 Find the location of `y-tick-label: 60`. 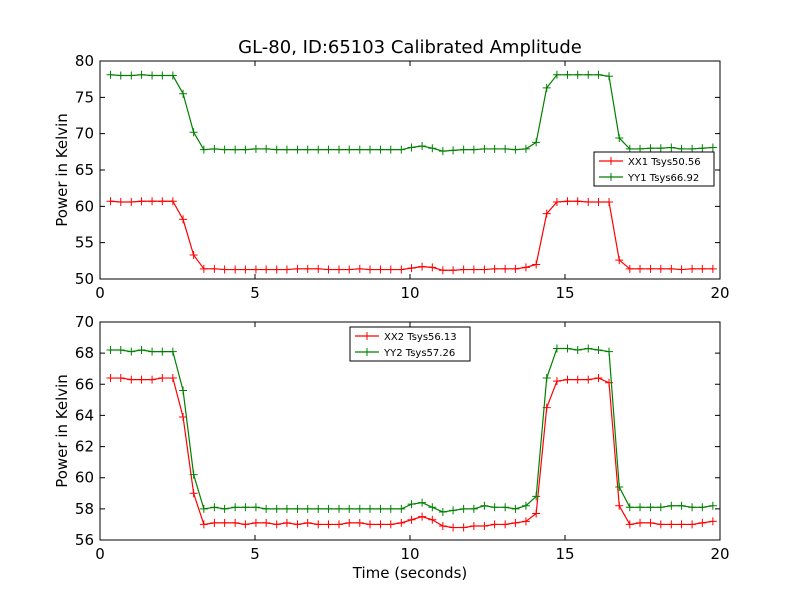

y-tick-label: 60 is located at coordinates (84, 206).